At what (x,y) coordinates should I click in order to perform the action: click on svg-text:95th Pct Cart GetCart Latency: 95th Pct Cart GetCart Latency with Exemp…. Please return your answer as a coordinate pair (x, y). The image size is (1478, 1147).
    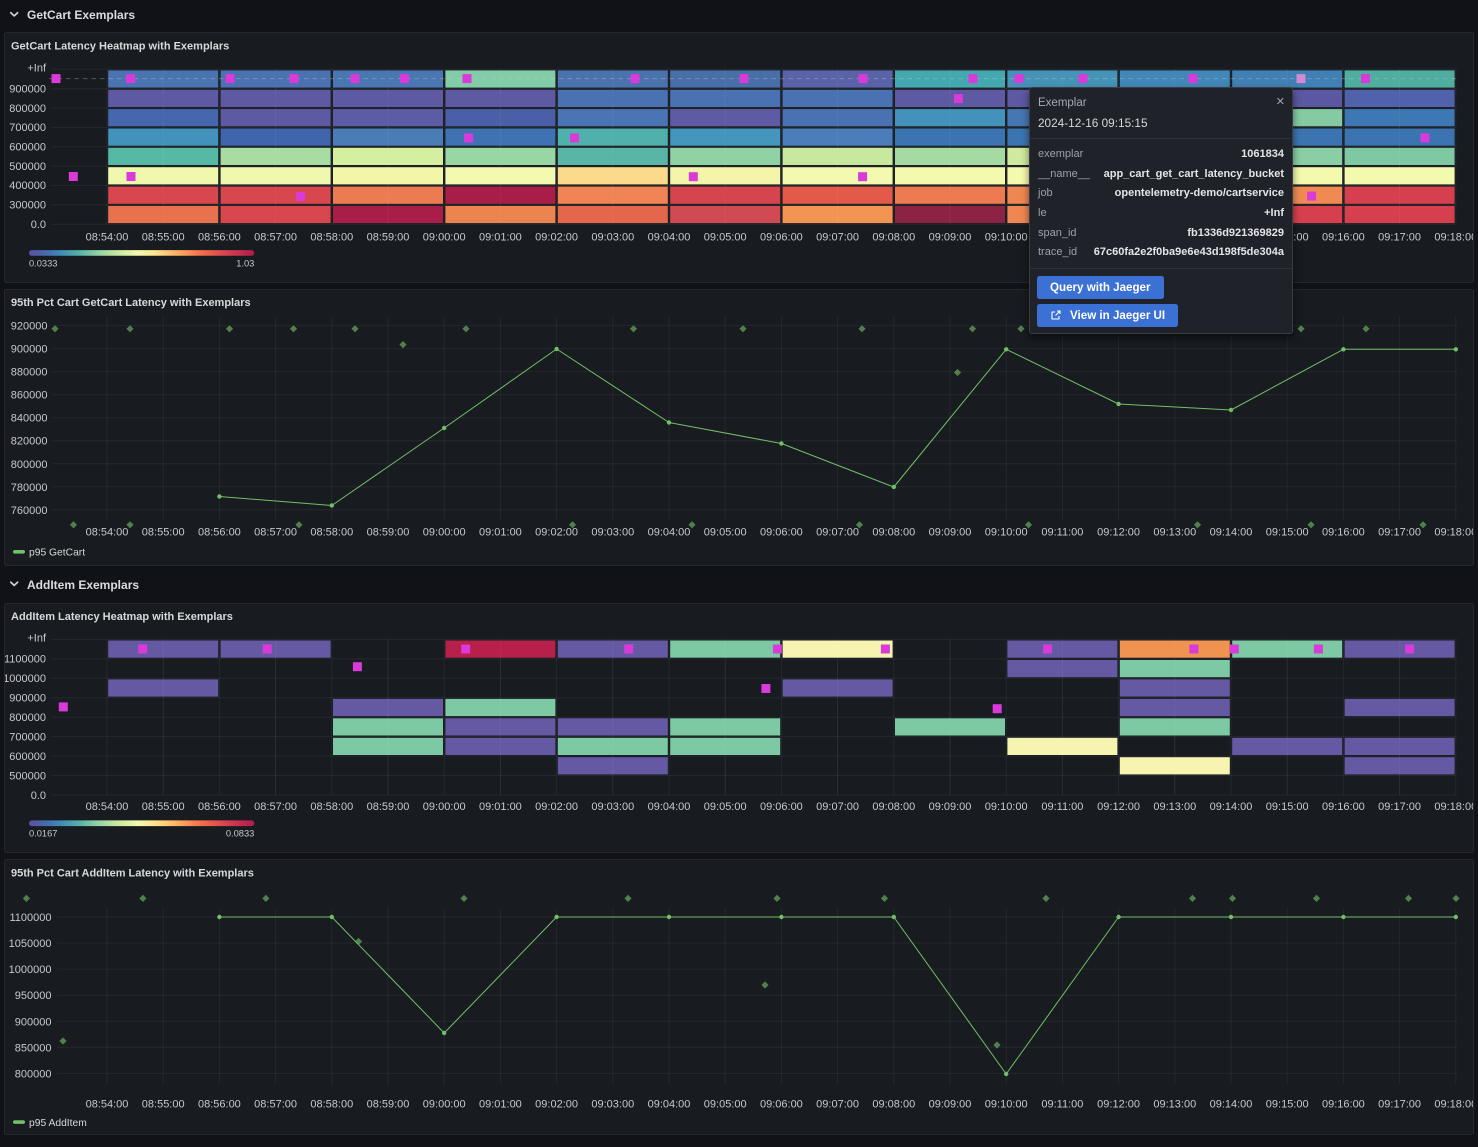
    Looking at the image, I should click on (131, 303).